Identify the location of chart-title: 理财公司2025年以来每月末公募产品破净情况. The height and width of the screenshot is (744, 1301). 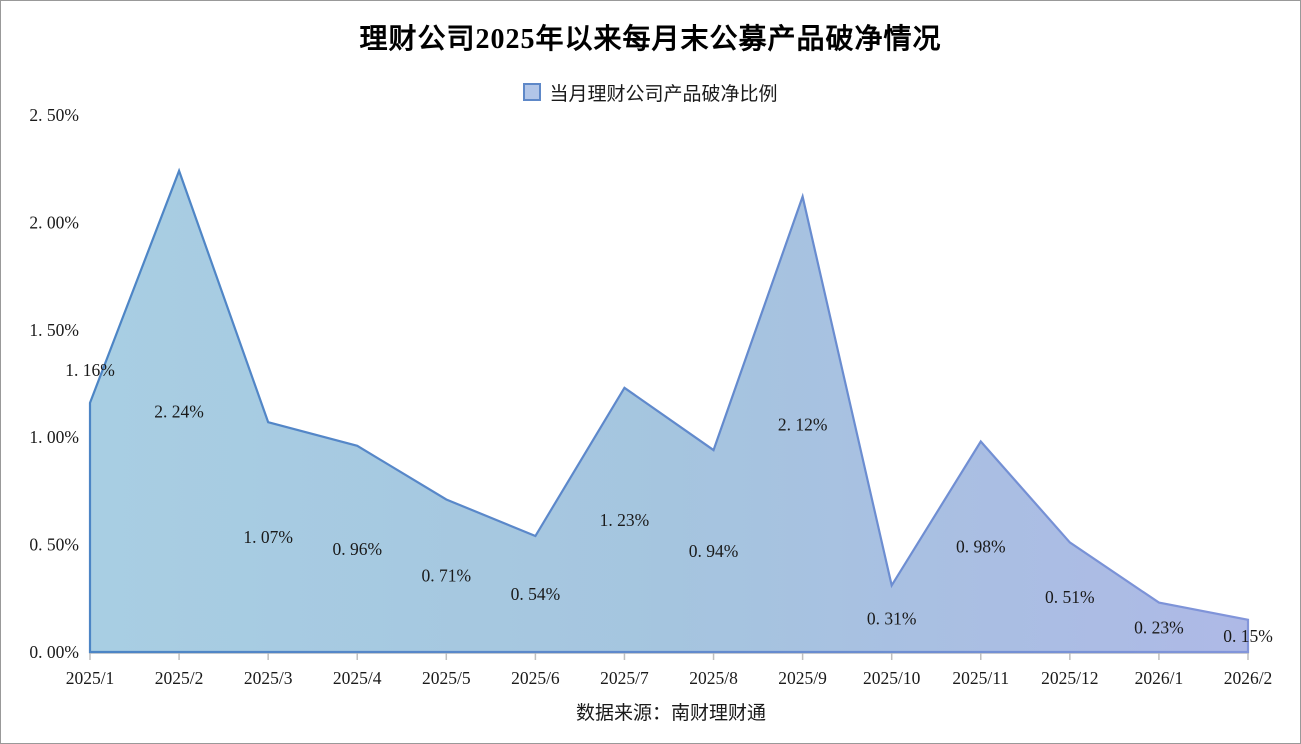
(650, 39).